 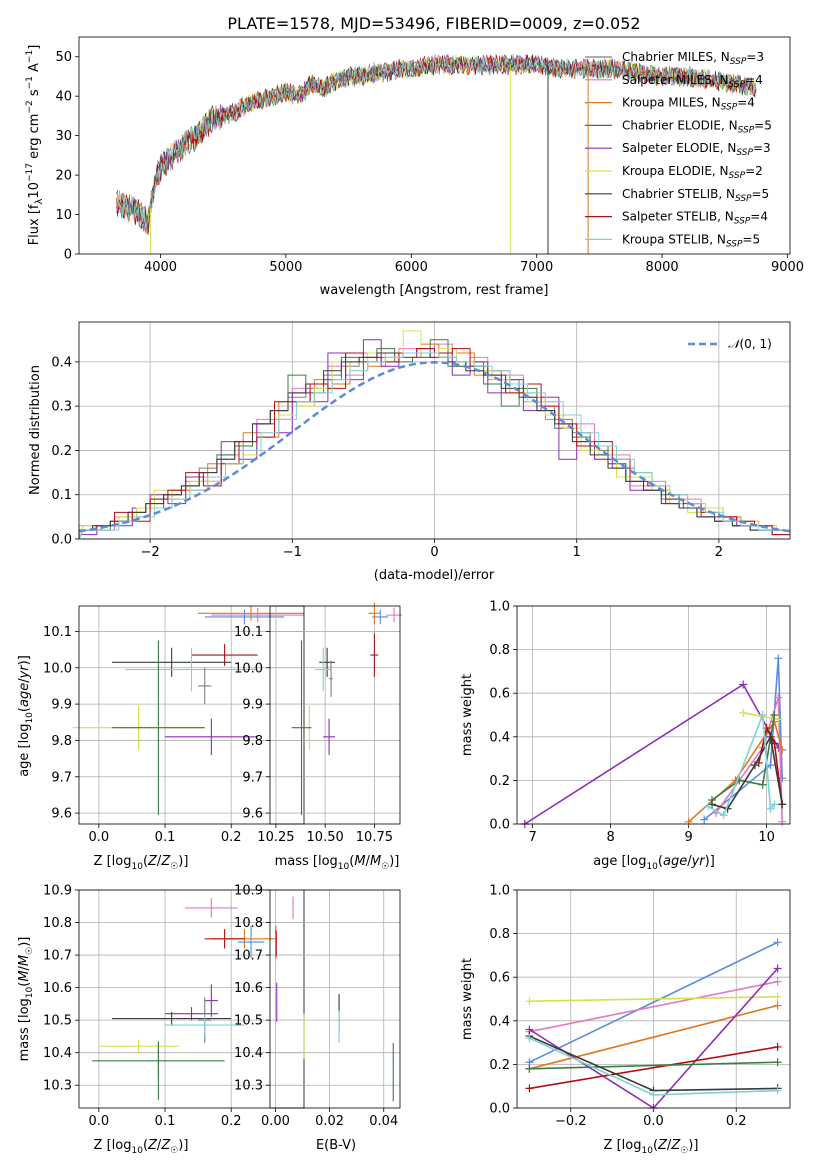 What do you see at coordinates (499, 694) in the screenshot?
I see `y-tick-label: 0.6` at bounding box center [499, 694].